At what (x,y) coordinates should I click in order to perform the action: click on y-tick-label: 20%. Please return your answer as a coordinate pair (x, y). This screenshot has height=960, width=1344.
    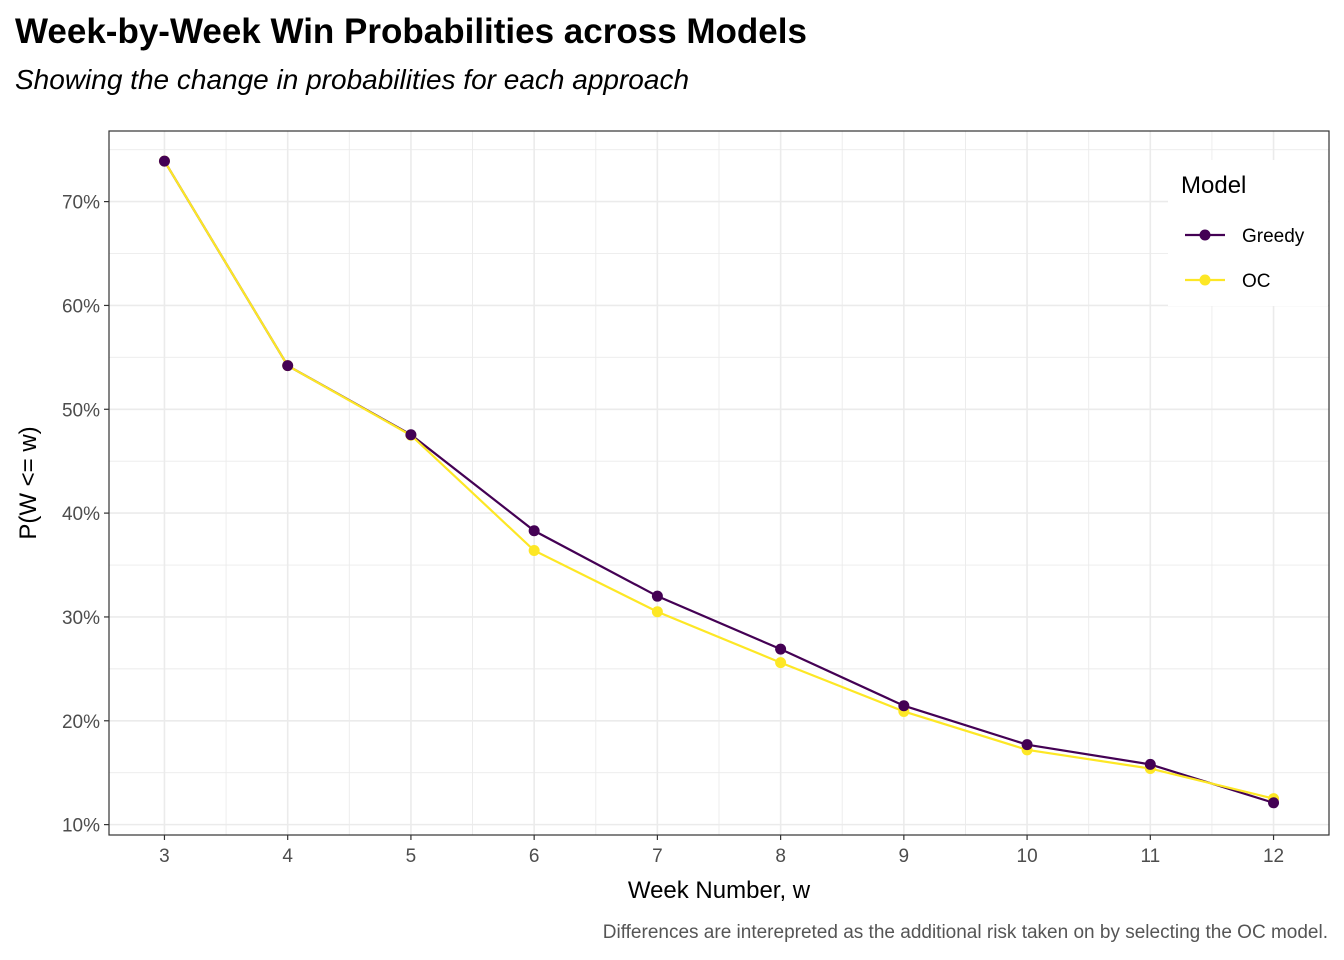
    Looking at the image, I should click on (81, 722).